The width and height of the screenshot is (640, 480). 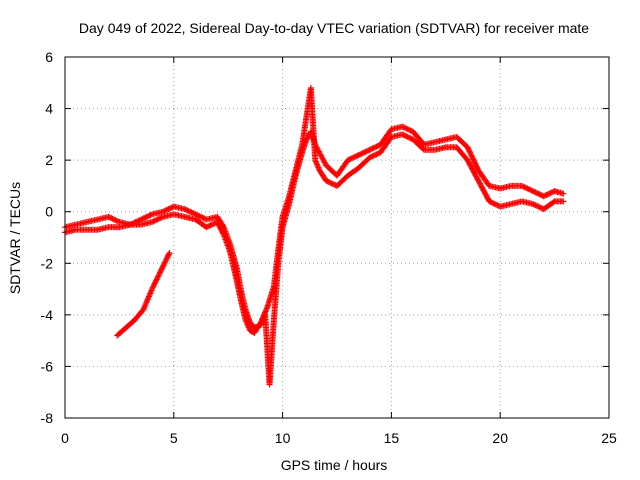 What do you see at coordinates (174, 438) in the screenshot?
I see `x-tick-label: 5` at bounding box center [174, 438].